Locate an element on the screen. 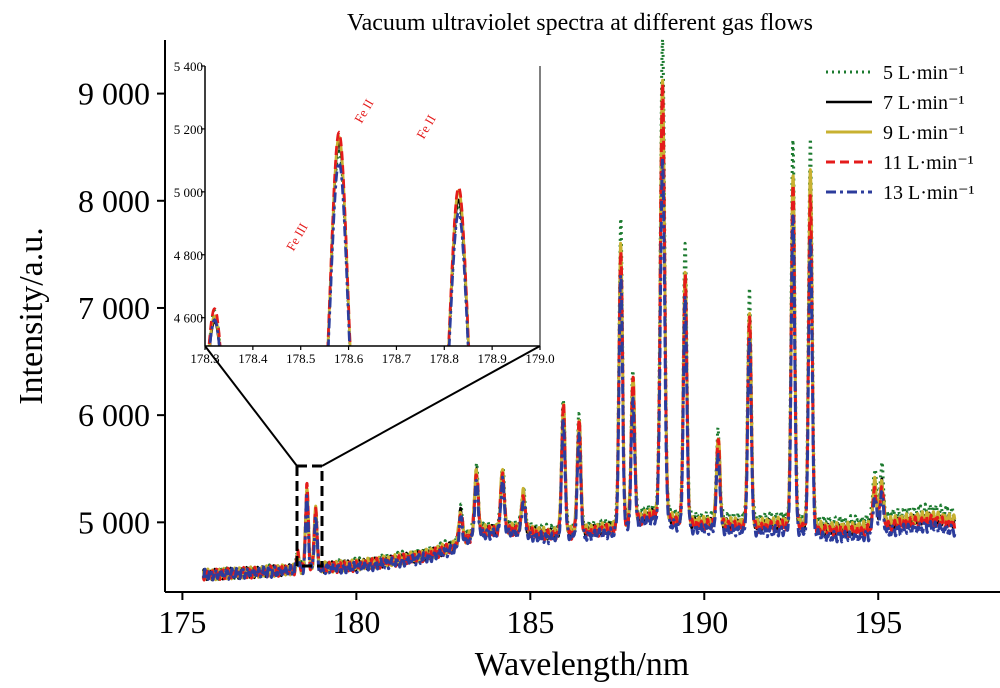  inset-x-tick-label: 178.5 is located at coordinates (300, 358).